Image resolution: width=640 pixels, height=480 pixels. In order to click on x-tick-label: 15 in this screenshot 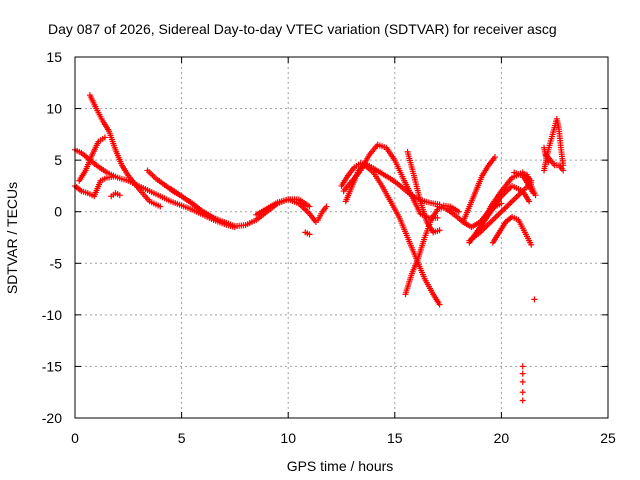, I will do `click(395, 438)`.